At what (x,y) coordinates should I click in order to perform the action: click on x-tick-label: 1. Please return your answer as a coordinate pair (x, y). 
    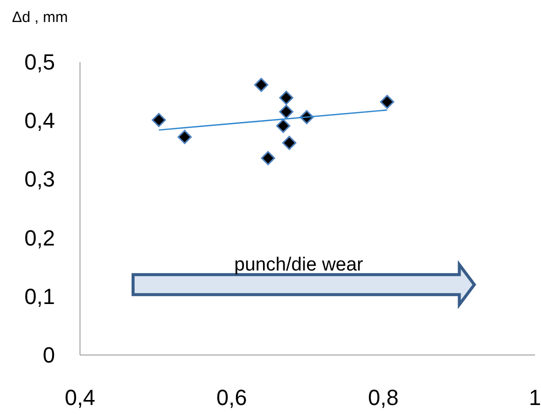
    Looking at the image, I should click on (534, 397).